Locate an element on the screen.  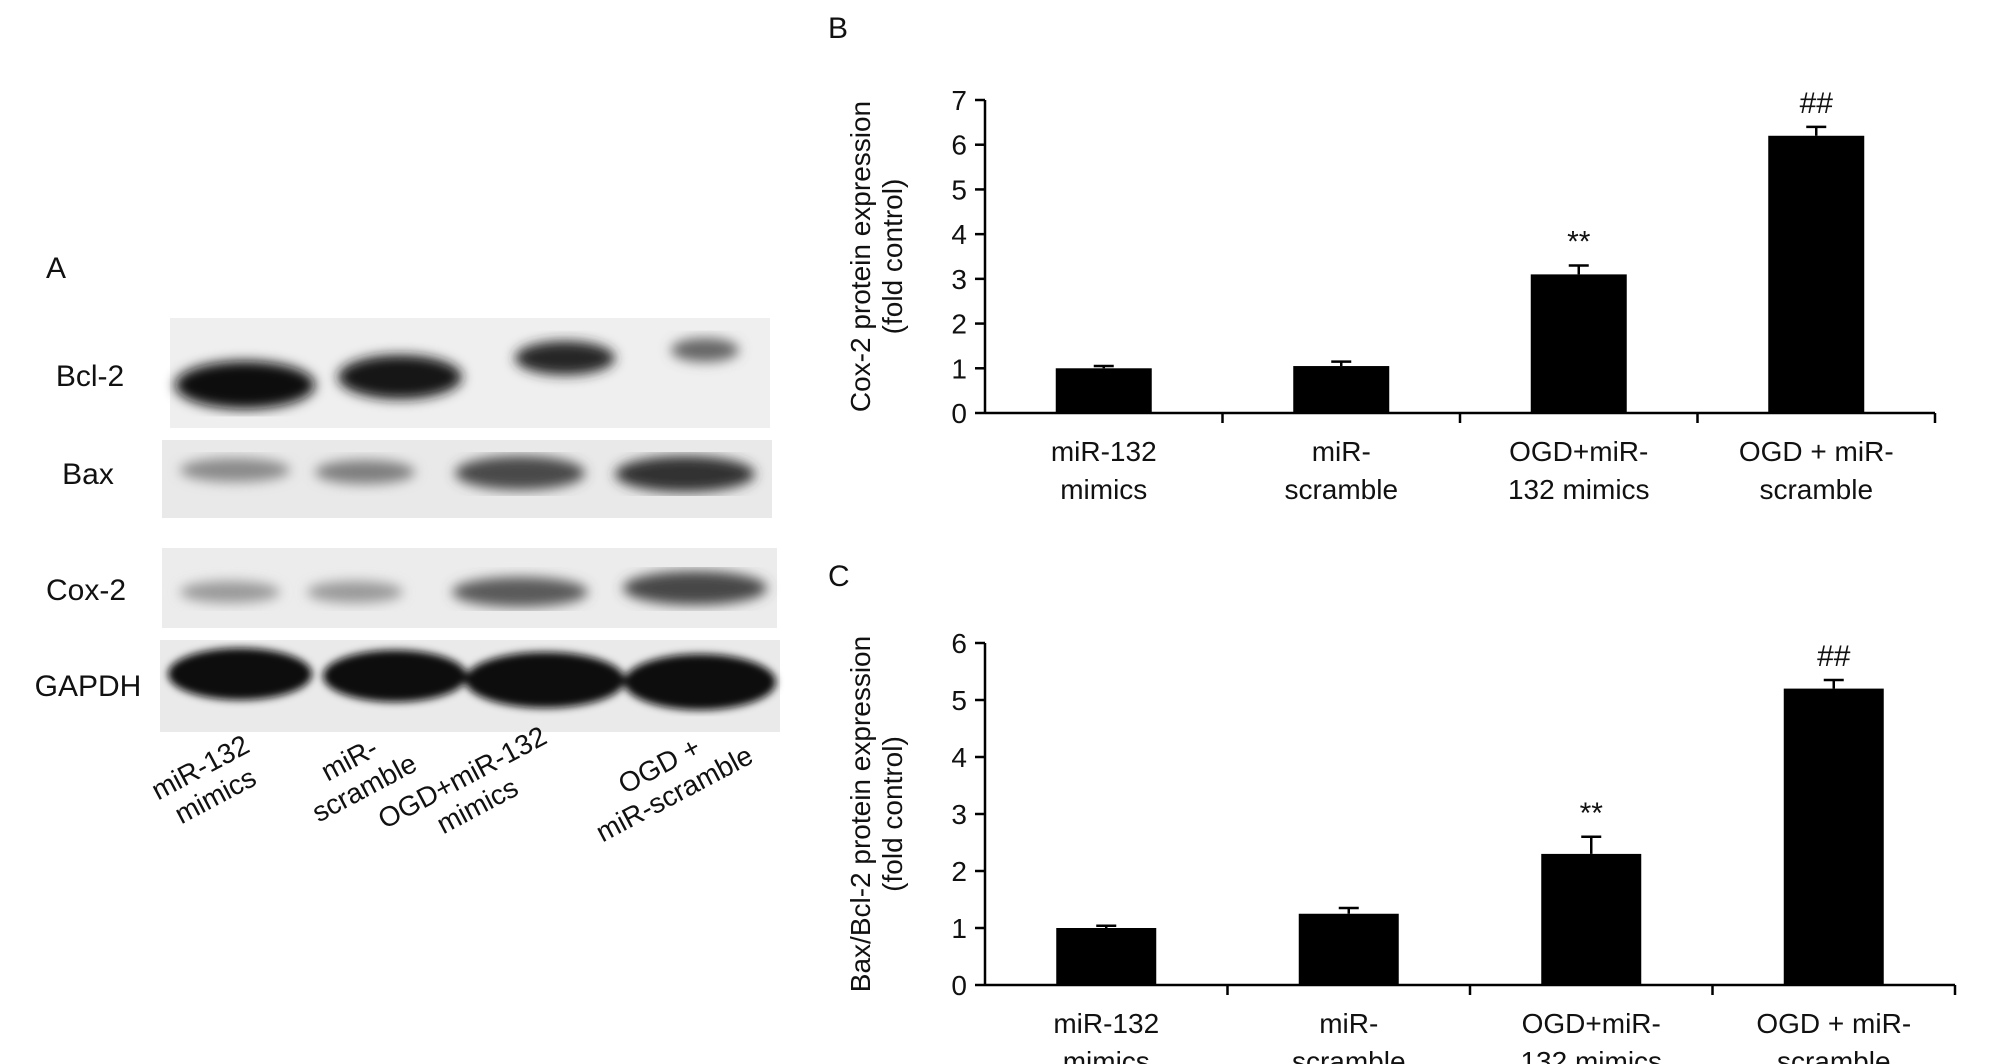
panel-c-letter: C is located at coordinates (839, 576).